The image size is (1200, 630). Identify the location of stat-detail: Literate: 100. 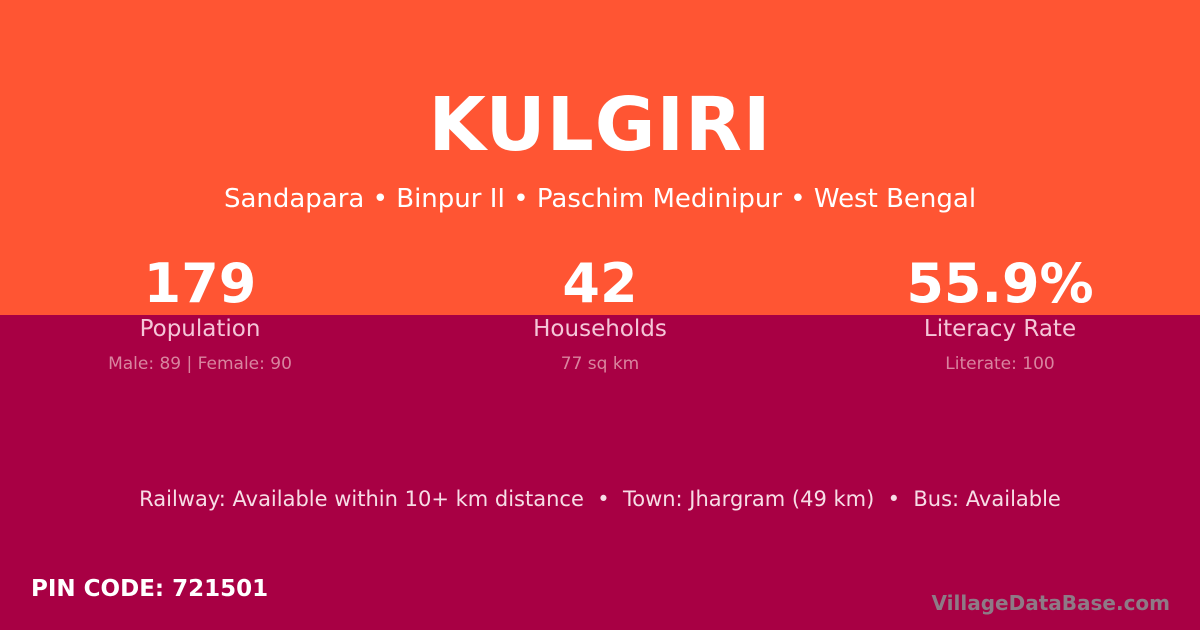
(1000, 364).